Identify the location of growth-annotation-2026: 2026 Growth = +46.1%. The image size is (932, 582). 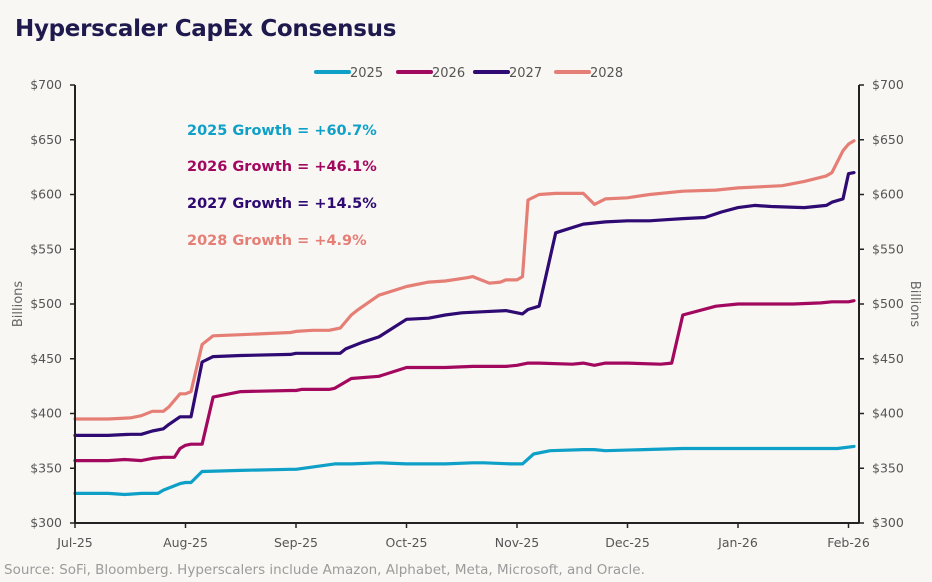
(282, 167).